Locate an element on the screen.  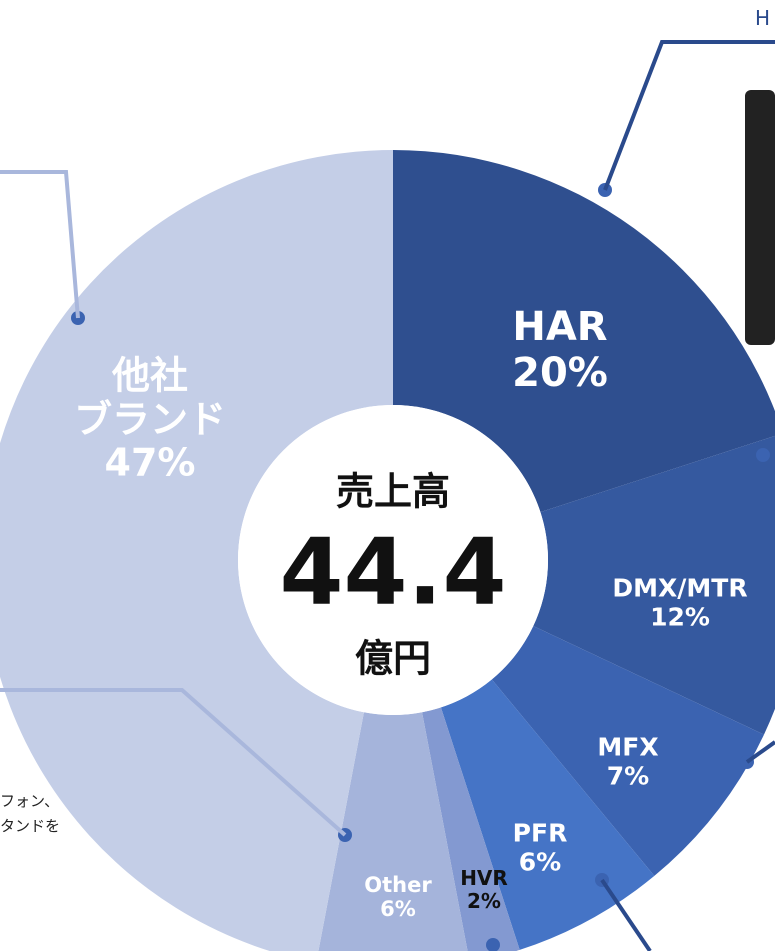
slice-label: HAR 20% is located at coordinates (560, 350).